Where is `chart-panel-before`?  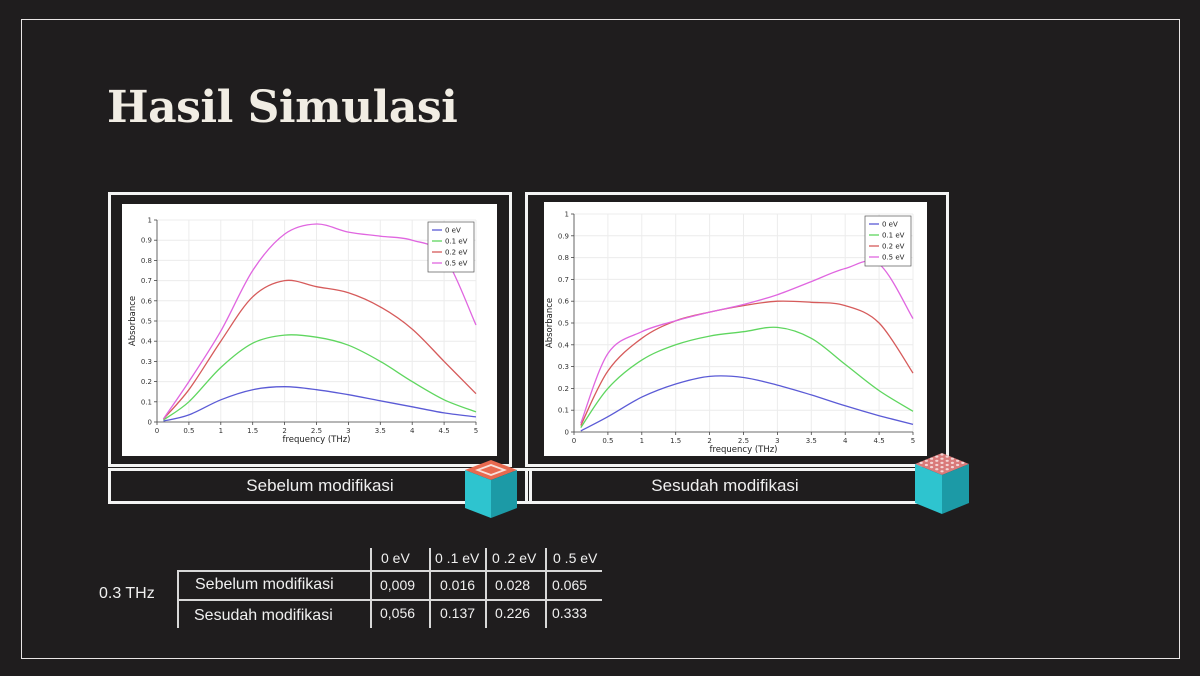
chart-panel-before is located at coordinates (310, 329).